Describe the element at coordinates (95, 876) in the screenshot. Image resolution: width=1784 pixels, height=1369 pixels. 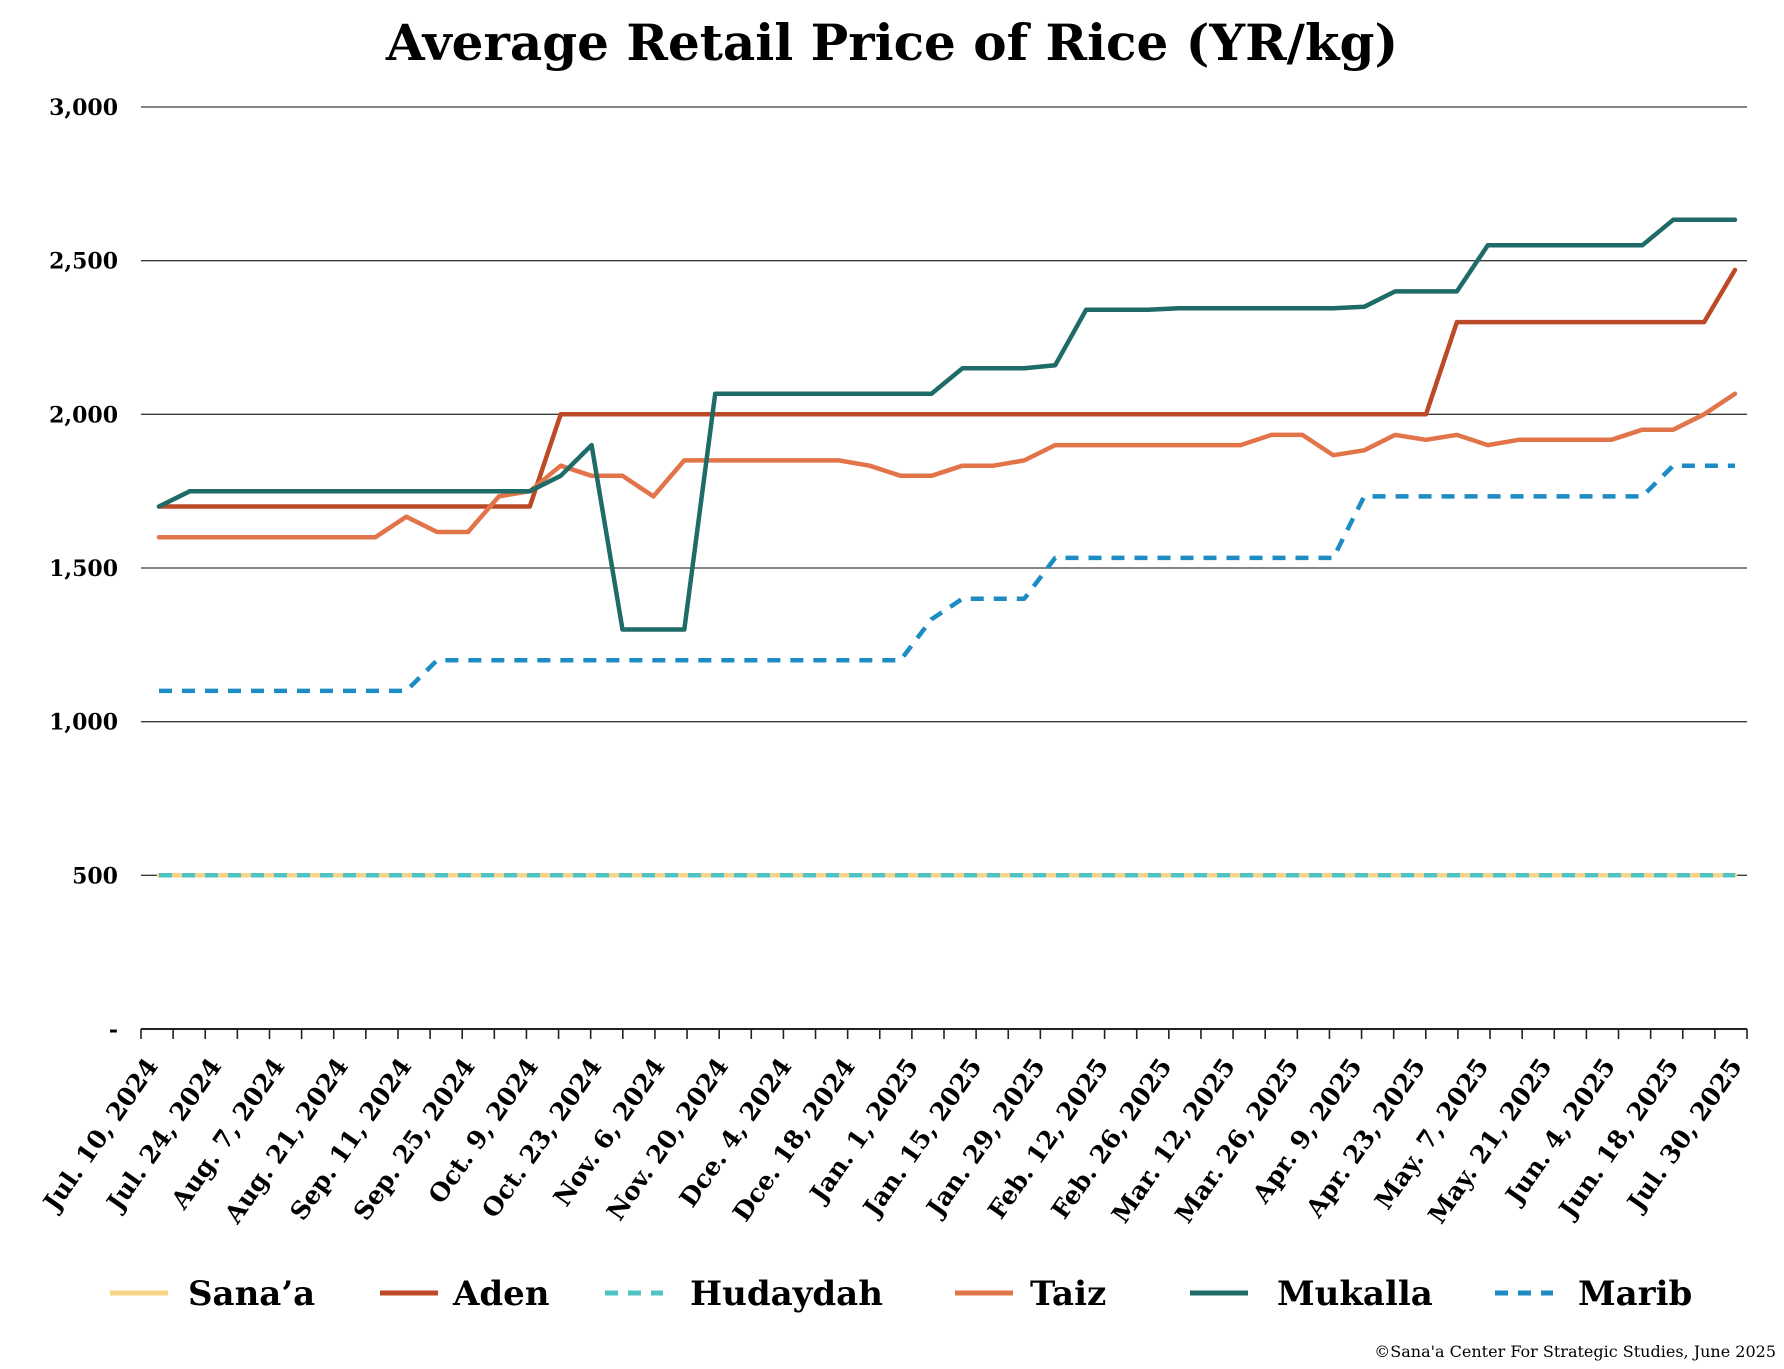
I see `y-tick-label: 500` at that location.